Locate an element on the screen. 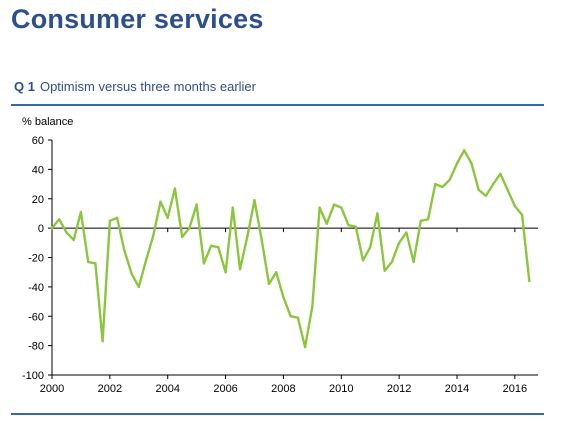 Image resolution: width=564 pixels, height=423 pixels. top-divider is located at coordinates (277, 105).